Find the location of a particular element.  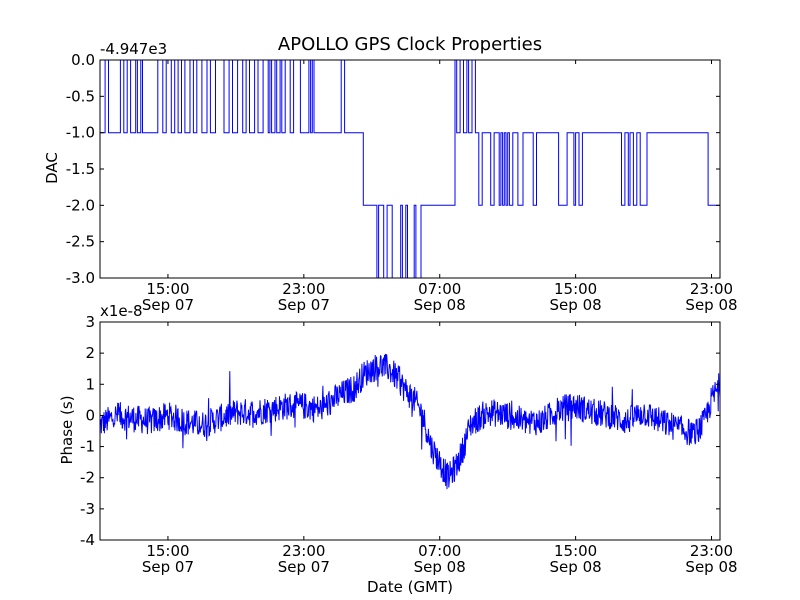

ytick-label: -1 is located at coordinates (87, 447).